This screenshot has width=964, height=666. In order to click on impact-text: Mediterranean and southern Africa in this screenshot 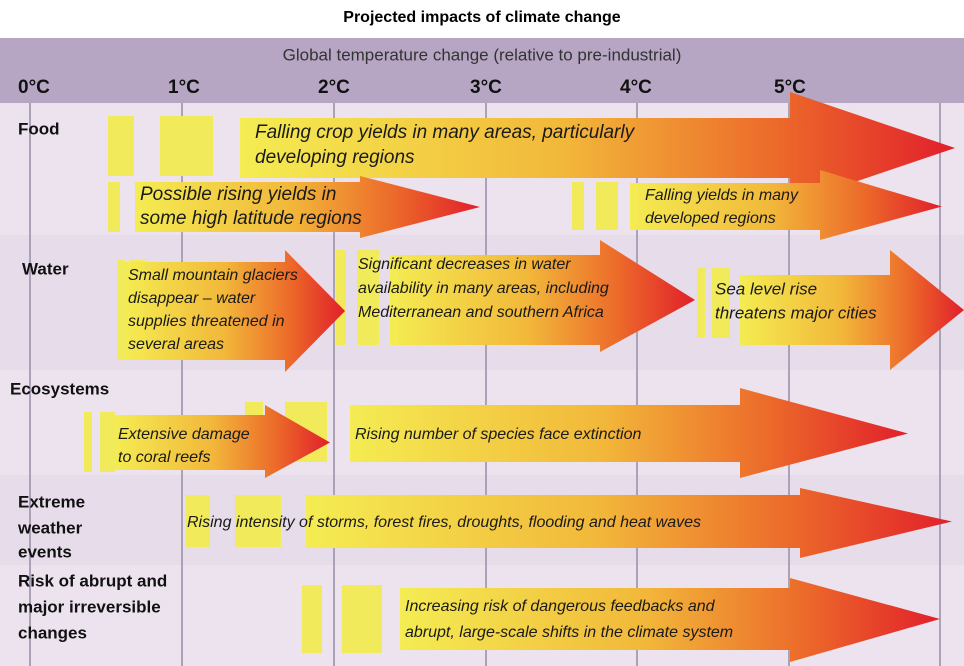, I will do `click(481, 312)`.